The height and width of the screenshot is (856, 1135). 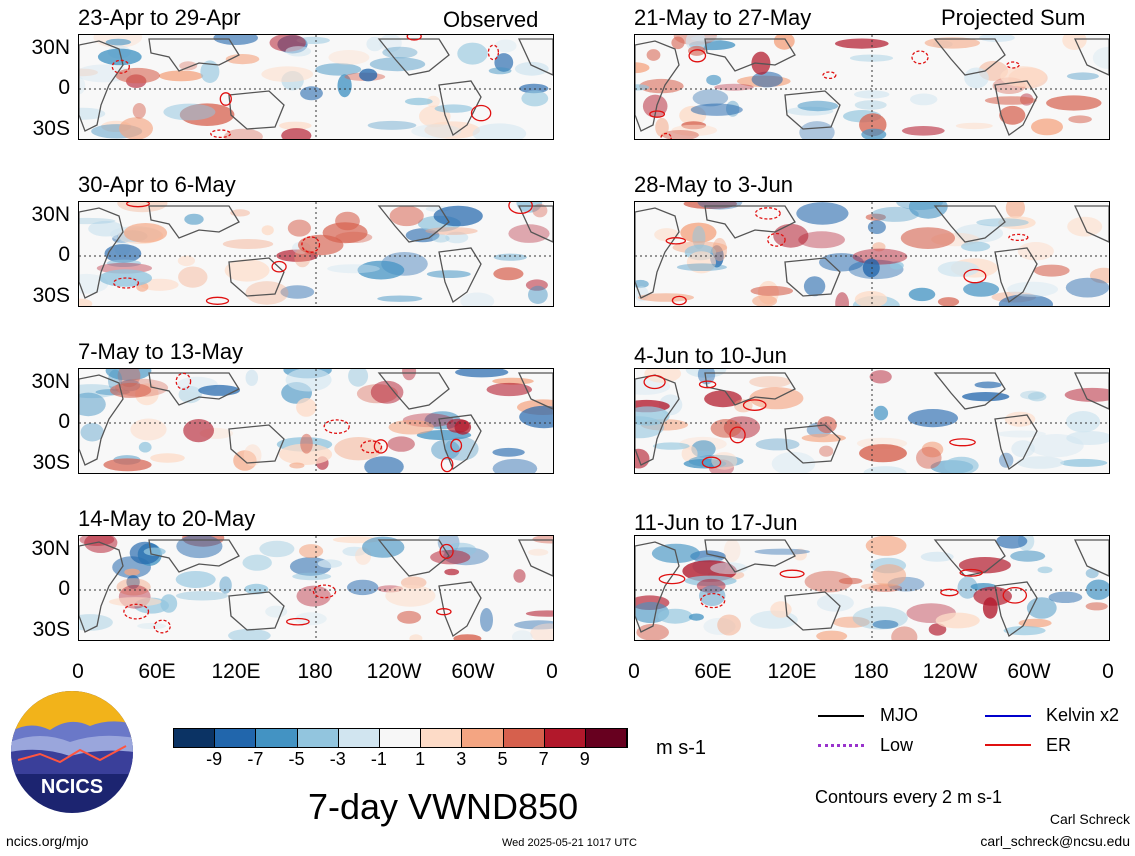 What do you see at coordinates (871, 671) in the screenshot?
I see `x-tick-label: 180` at bounding box center [871, 671].